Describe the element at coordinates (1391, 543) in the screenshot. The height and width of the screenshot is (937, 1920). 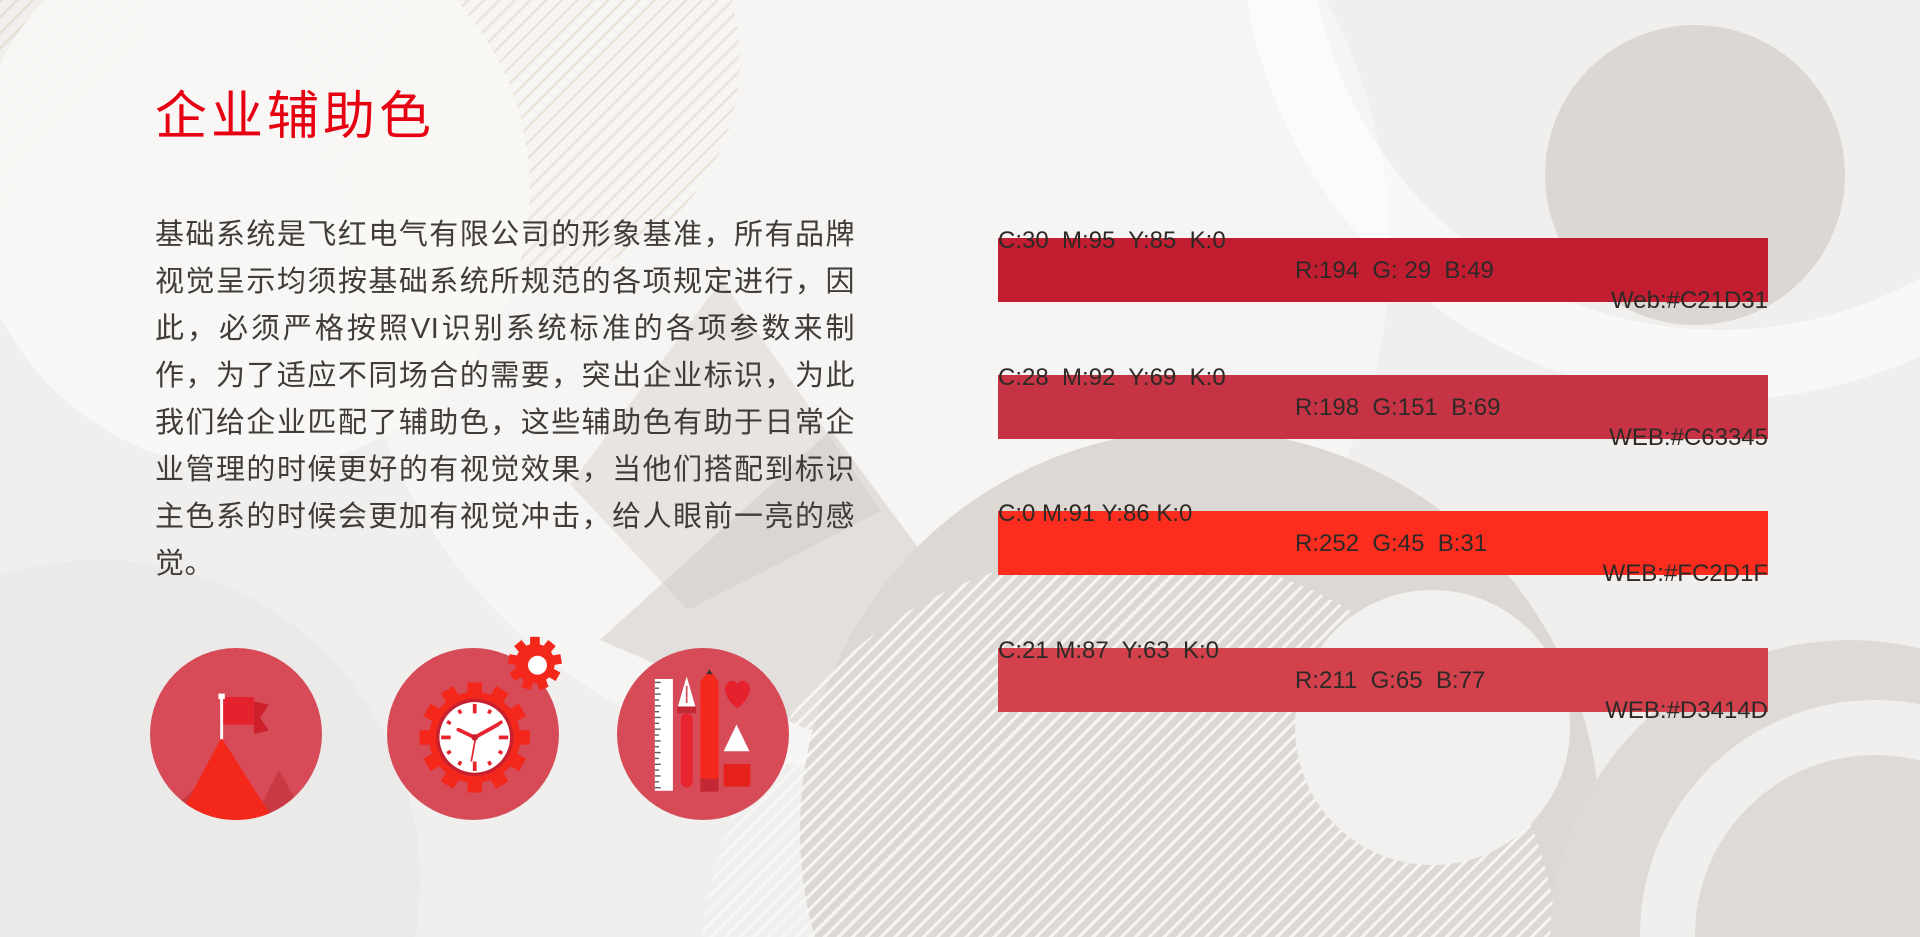
I see `rgb-value: R:252 G:45 B:31` at that location.